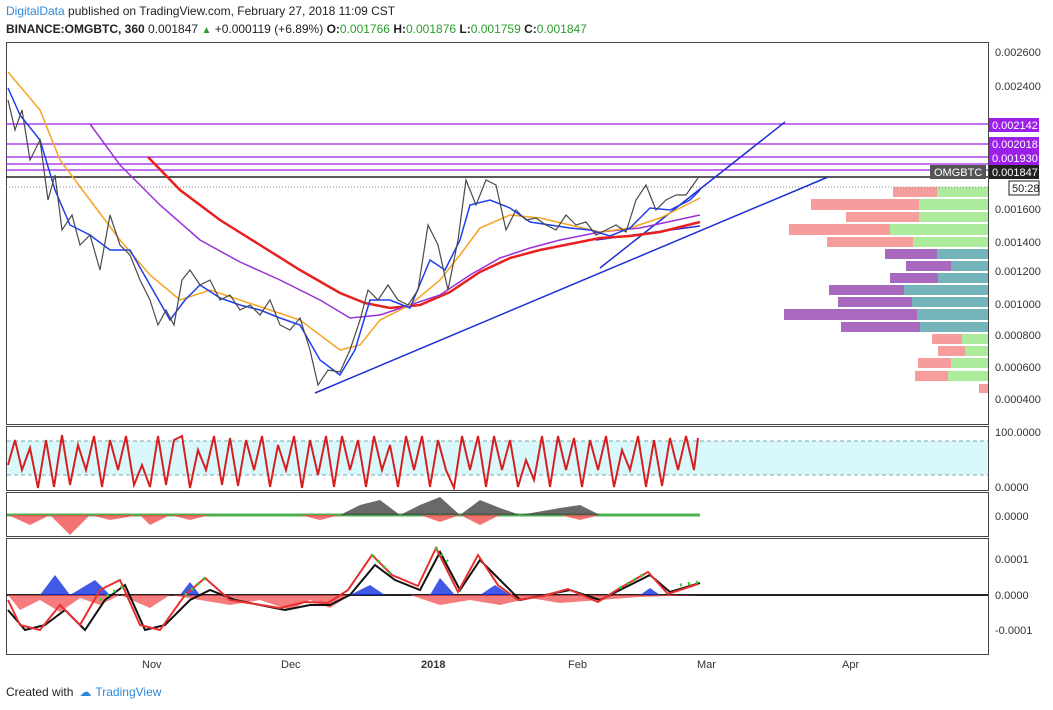 Image resolution: width=1053 pixels, height=710 pixels. Describe the element at coordinates (399, 574) in the screenshot. I see `macd-green-dots` at that location.